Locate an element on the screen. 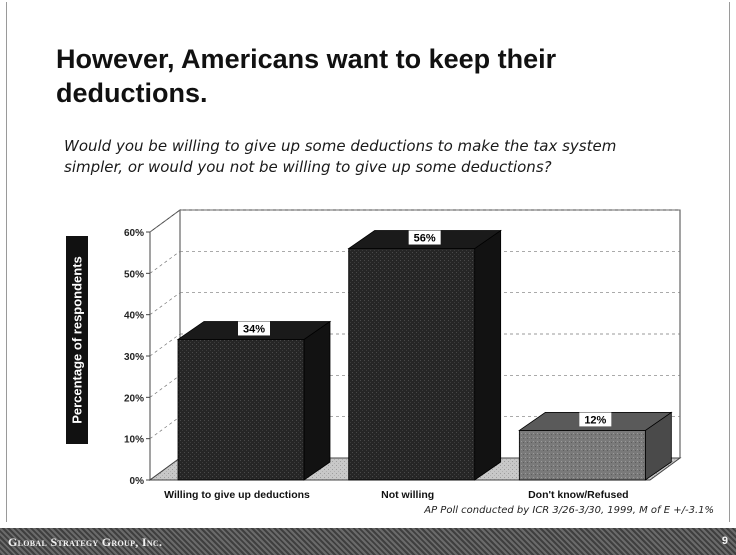 This screenshot has height=555, width=736. data-label: 12% is located at coordinates (595, 420).